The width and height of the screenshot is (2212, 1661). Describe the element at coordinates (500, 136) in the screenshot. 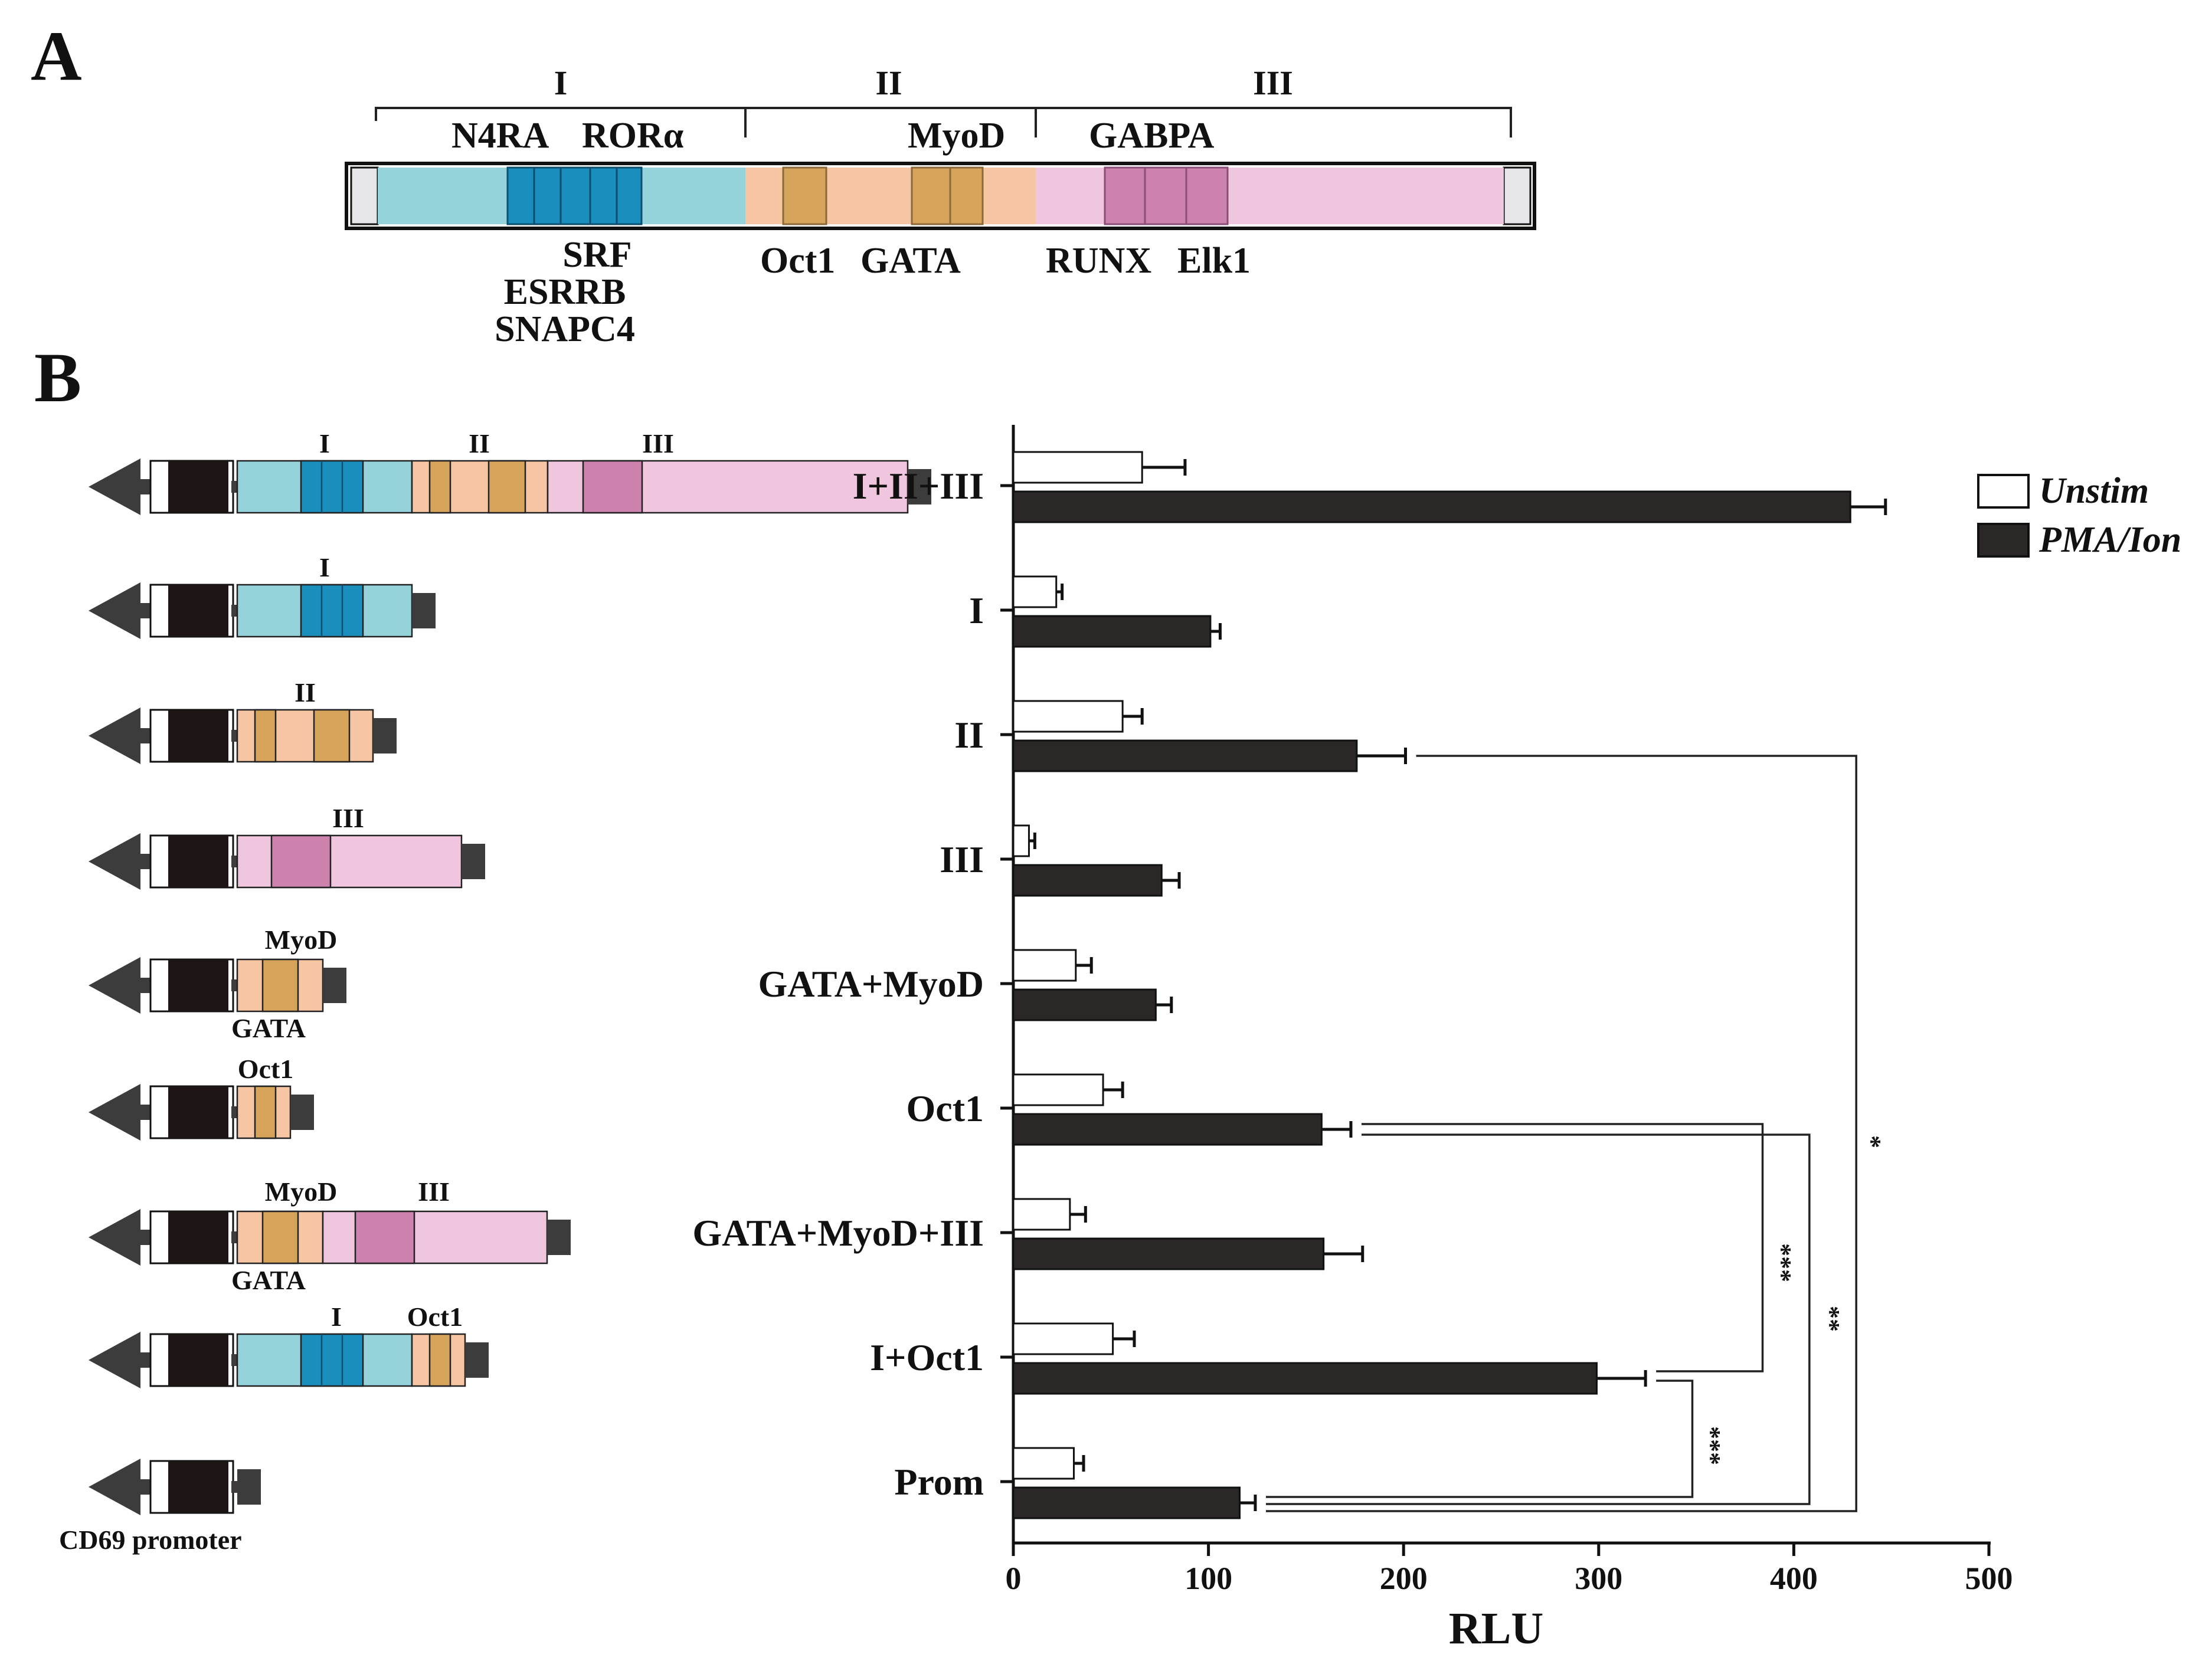

I see `label-n4ra: N4RA` at that location.